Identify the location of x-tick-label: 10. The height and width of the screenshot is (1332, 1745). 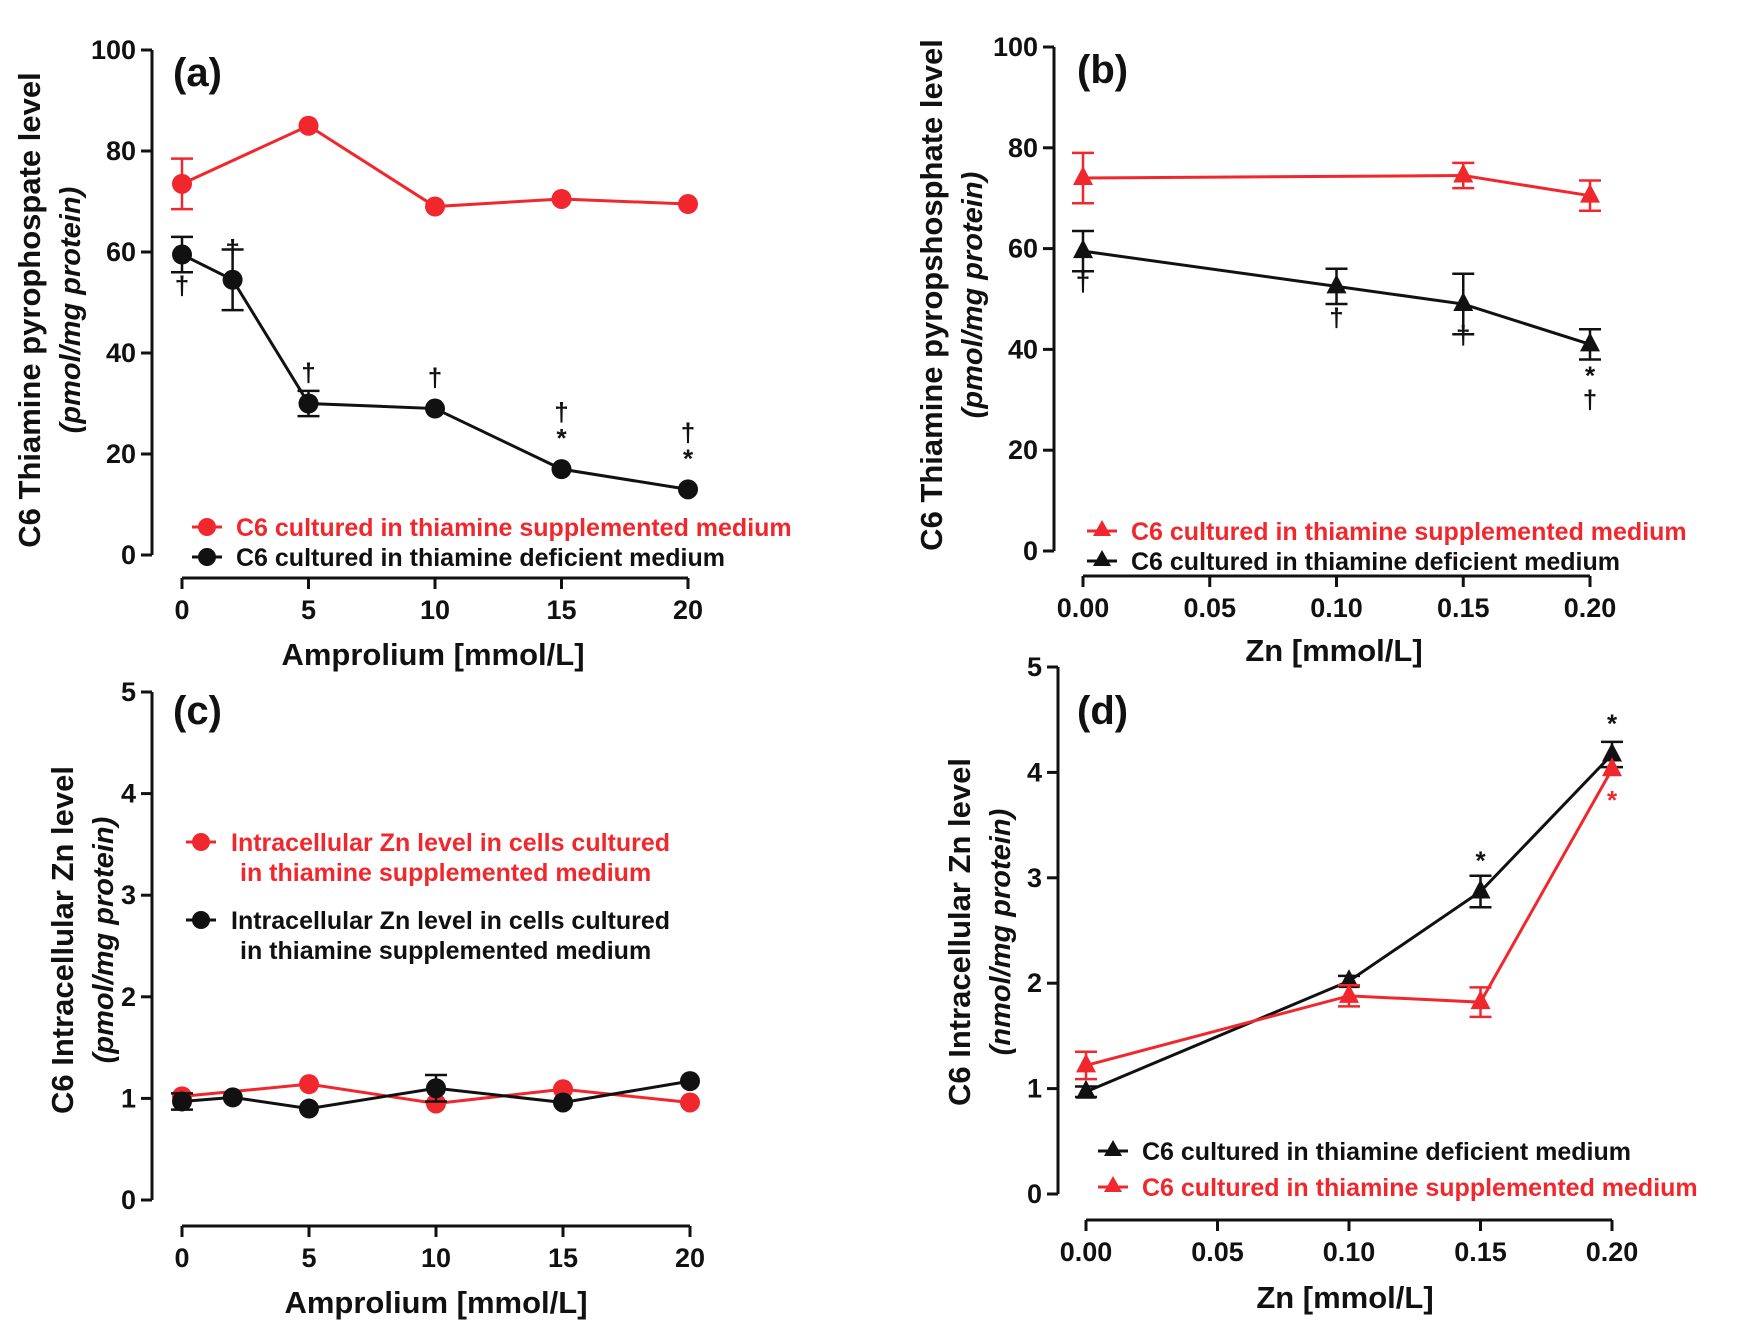
(435, 610).